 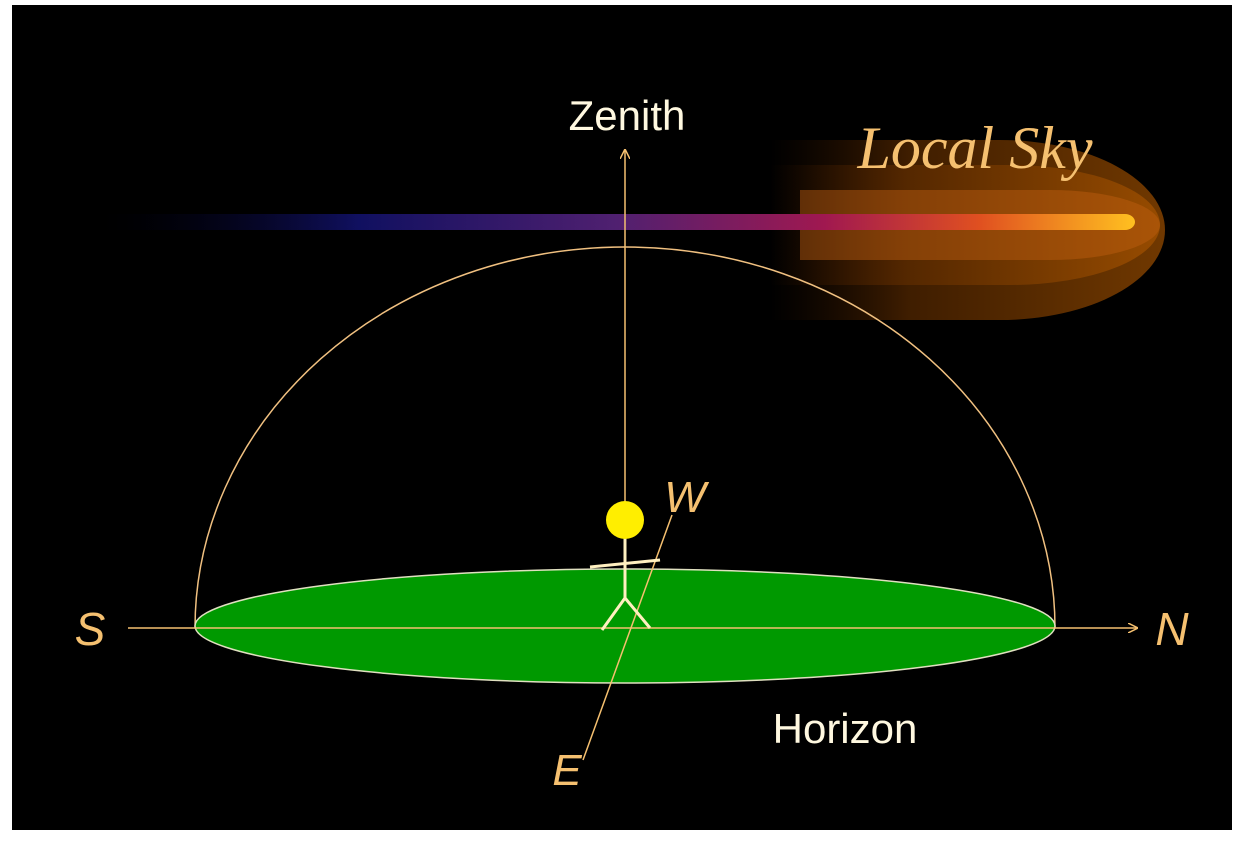 I want to click on east-west-axis, so click(x=627, y=637).